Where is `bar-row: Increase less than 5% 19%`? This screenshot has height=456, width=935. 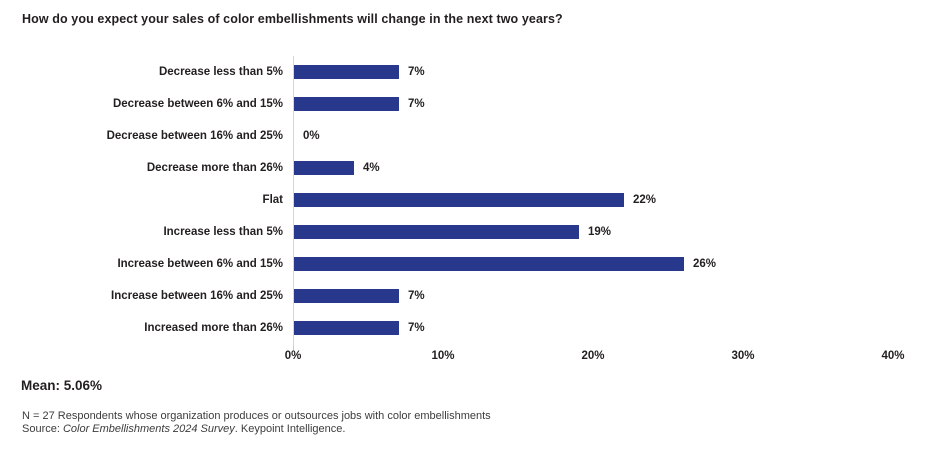
bar-row: Increase less than 5% 19% is located at coordinates (467, 232).